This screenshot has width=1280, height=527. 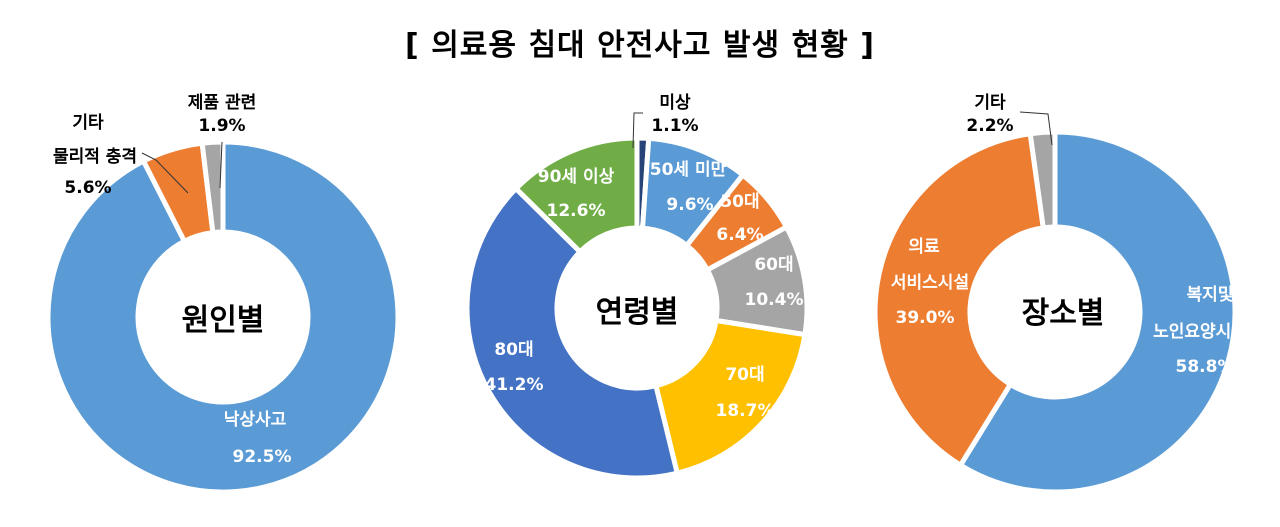 What do you see at coordinates (688, 170) in the screenshot?
I see `slice-name-label: 50세 미만` at bounding box center [688, 170].